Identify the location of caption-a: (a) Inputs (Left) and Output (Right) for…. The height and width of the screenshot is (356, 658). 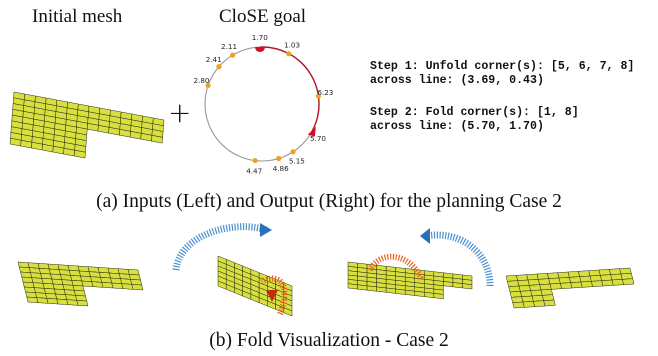
(329, 201).